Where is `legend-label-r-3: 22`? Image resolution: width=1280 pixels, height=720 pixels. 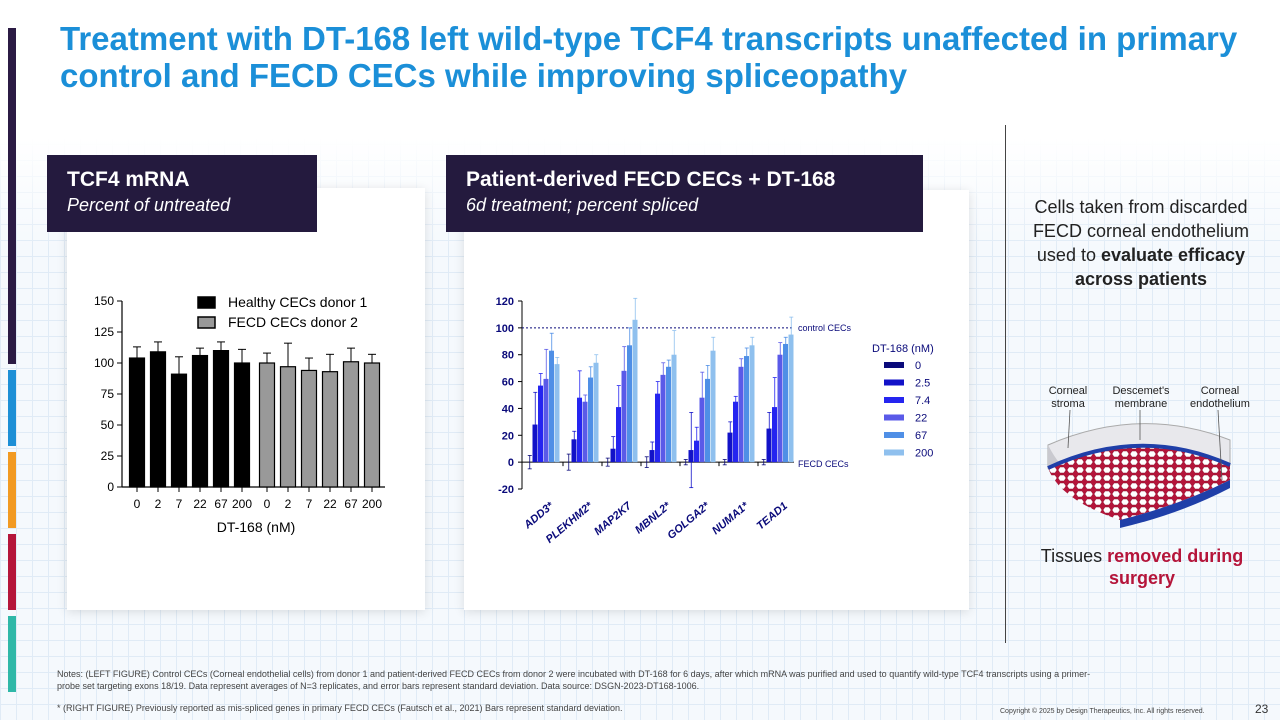 legend-label-r-3: 22 is located at coordinates (921, 419).